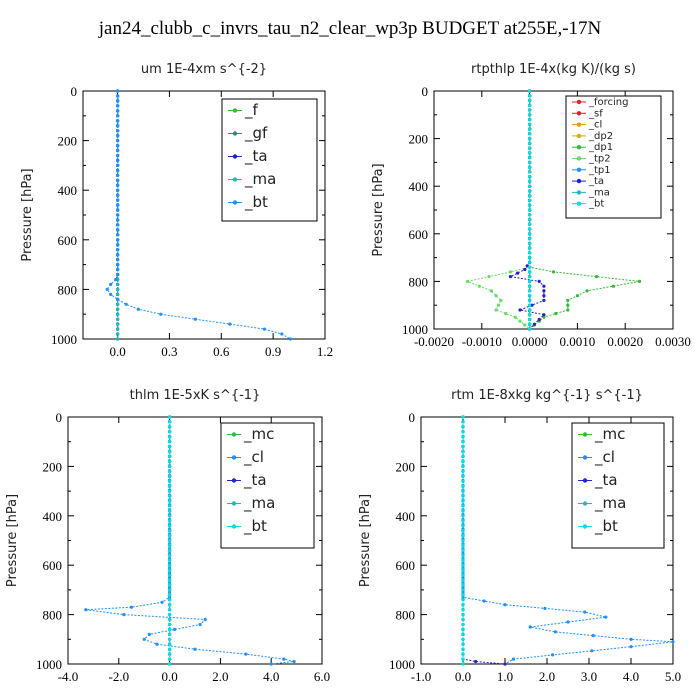  Describe the element at coordinates (412, 417) in the screenshot. I see `y-tick-label: 0` at that location.